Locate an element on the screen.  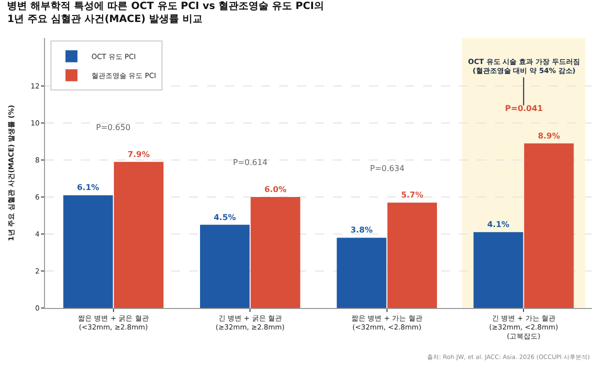
annotation: P=0.634 is located at coordinates (387, 168).